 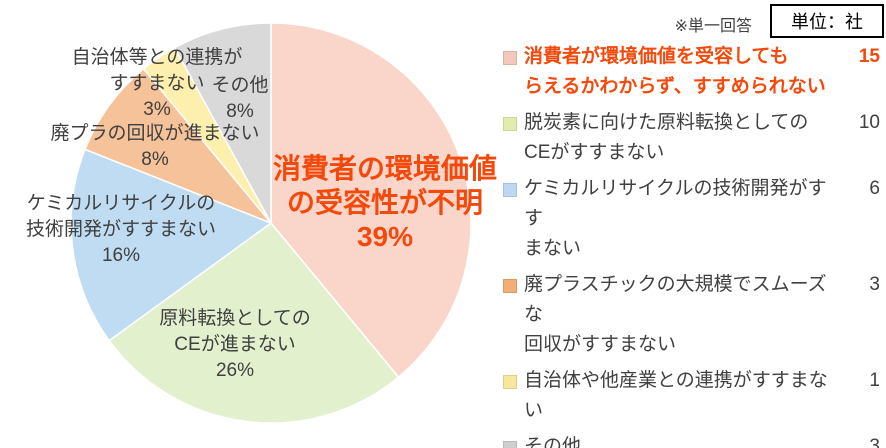 I want to click on pie-slice-label: 消費者の環境価値 の受容性が不明 39%, so click(x=385, y=202).